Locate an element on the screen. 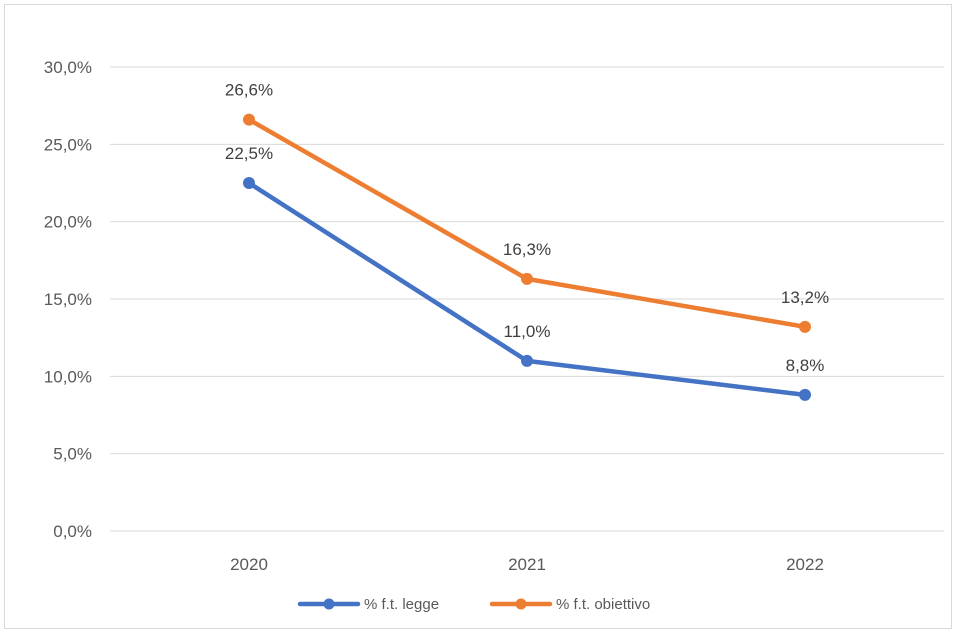 The width and height of the screenshot is (958, 635). x-tick-label: 2022 is located at coordinates (805, 564).